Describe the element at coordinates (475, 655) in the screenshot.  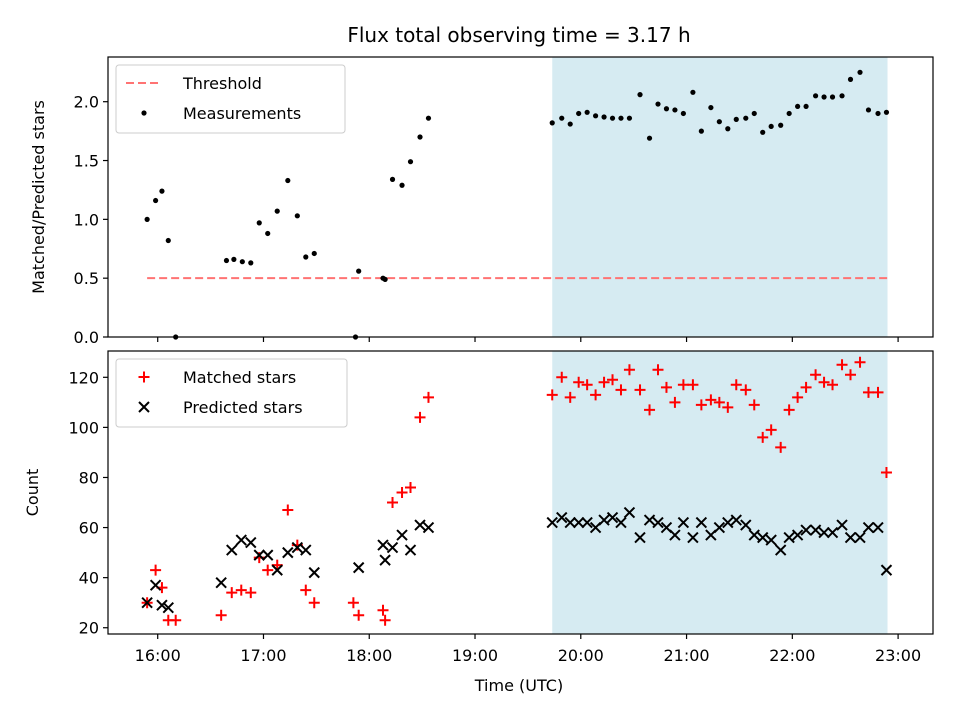
I see `x-tick-label: 19:00` at that location.